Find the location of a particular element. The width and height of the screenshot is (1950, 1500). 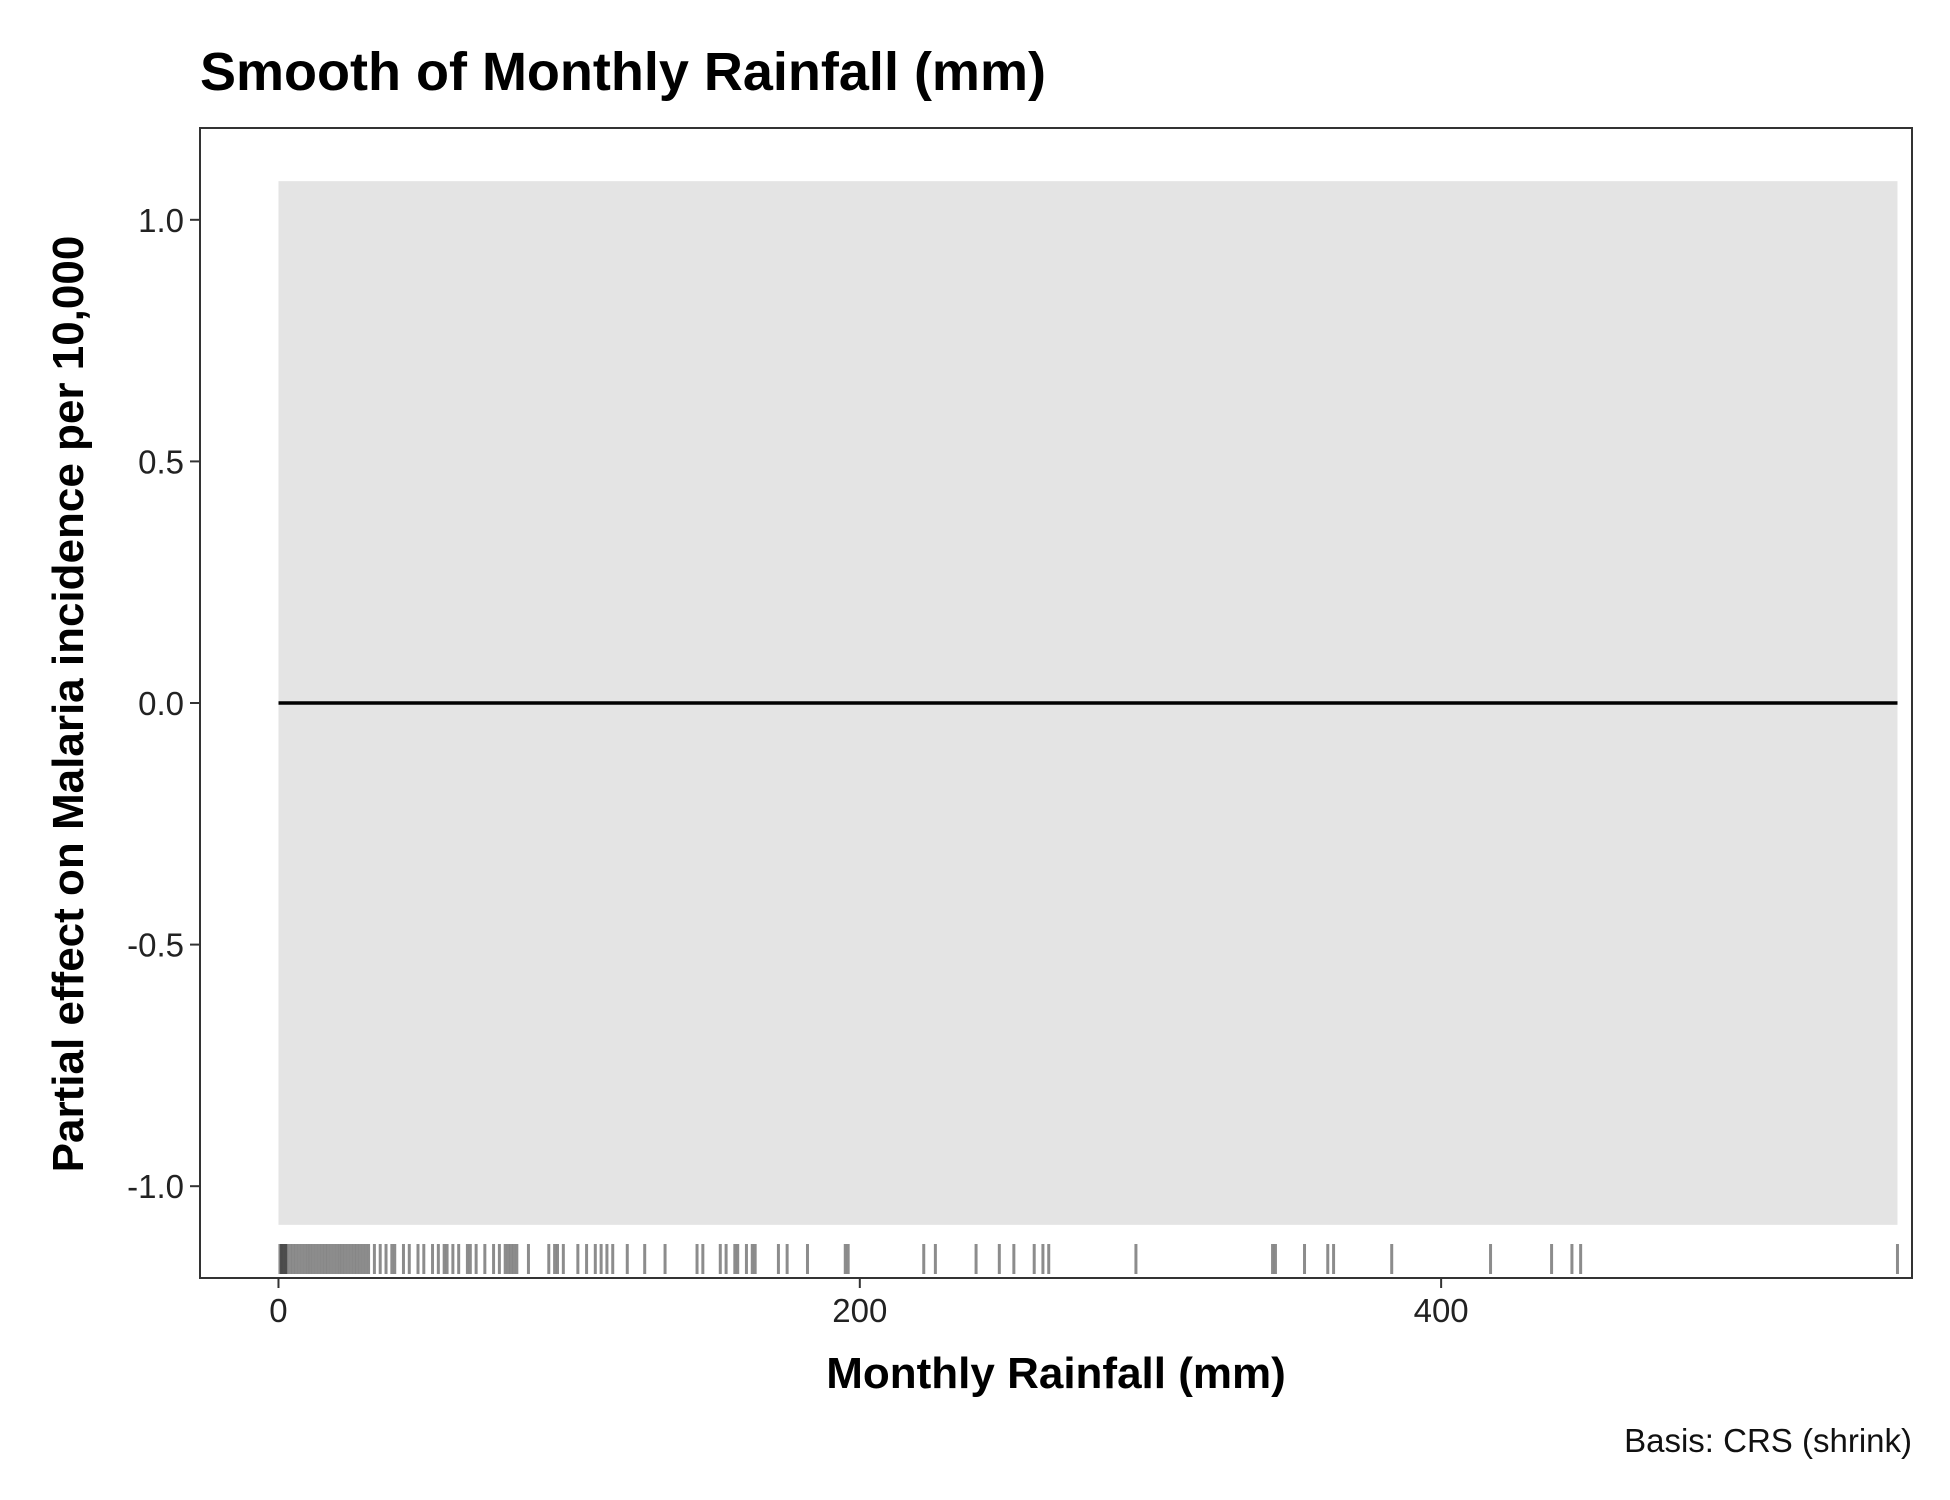

x-axis: 0 200 400 is located at coordinates (869, 1303).